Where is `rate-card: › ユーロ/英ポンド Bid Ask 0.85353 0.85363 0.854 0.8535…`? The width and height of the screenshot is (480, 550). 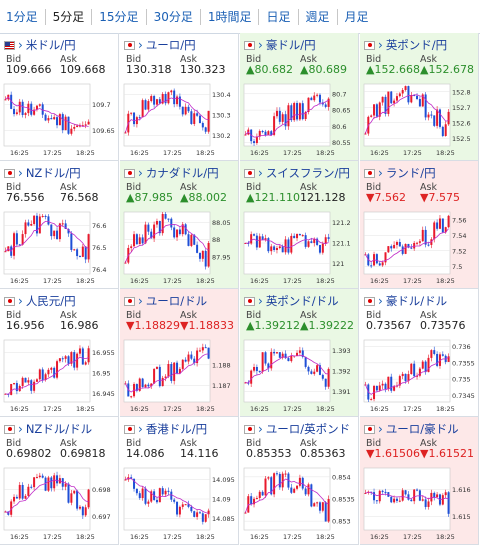
rate-card: › ユーロ/英ポンド Bid Ask 0.85353 0.85363 0.854 0.8535… is located at coordinates (299, 481).